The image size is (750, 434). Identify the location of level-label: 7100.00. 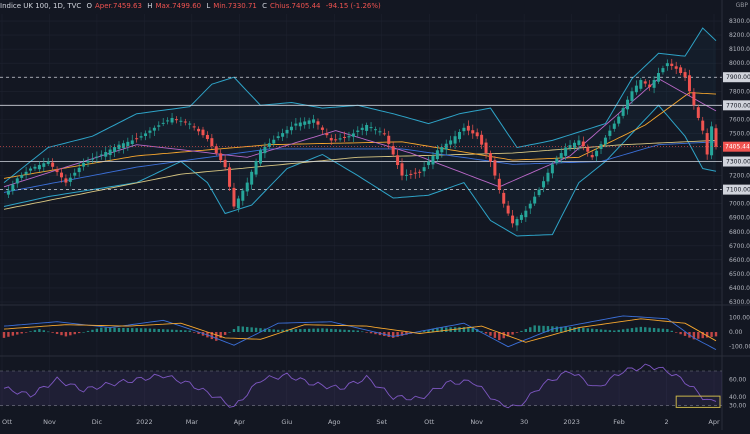
(738, 190).